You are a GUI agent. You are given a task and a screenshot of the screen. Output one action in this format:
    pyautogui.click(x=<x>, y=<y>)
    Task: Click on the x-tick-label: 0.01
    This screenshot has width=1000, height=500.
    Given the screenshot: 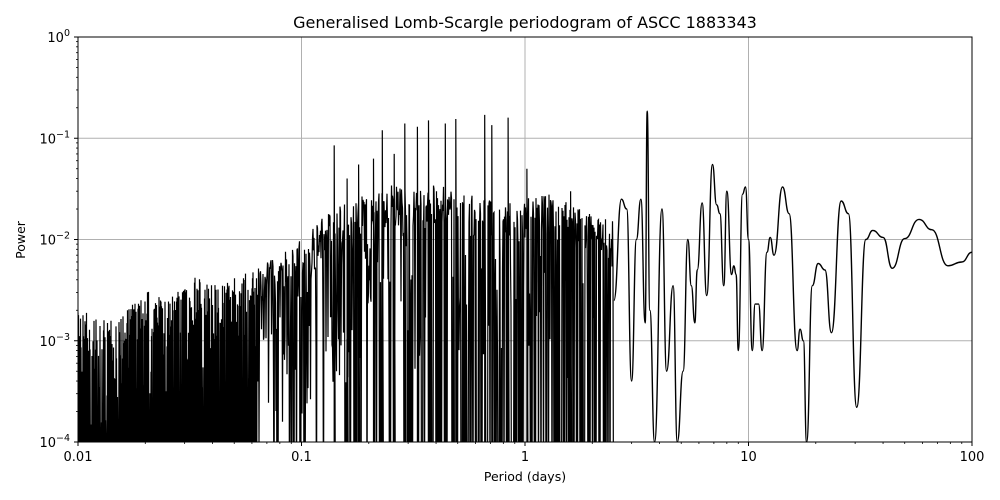 What is the action you would take?
    pyautogui.click(x=78, y=457)
    